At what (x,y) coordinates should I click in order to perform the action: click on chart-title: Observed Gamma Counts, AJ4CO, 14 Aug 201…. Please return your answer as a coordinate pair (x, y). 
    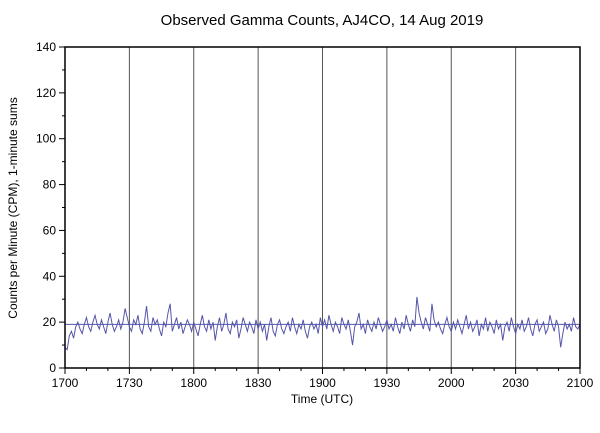
    Looking at the image, I should click on (322, 20).